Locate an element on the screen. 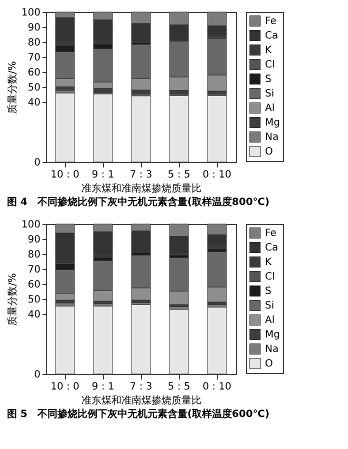 The width and height of the screenshot is (348, 449). text: K is located at coordinates (268, 262).